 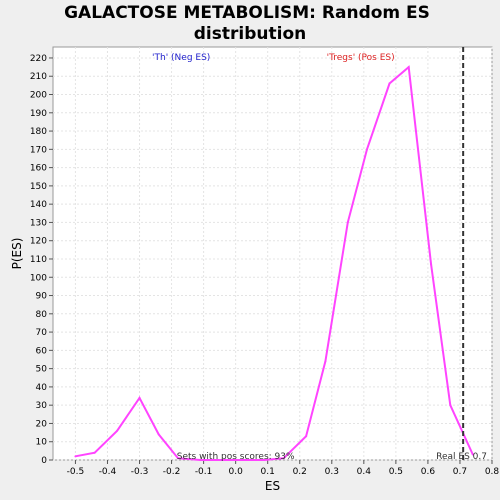 I want to click on x-tick-label: 0.1, so click(x=268, y=472).